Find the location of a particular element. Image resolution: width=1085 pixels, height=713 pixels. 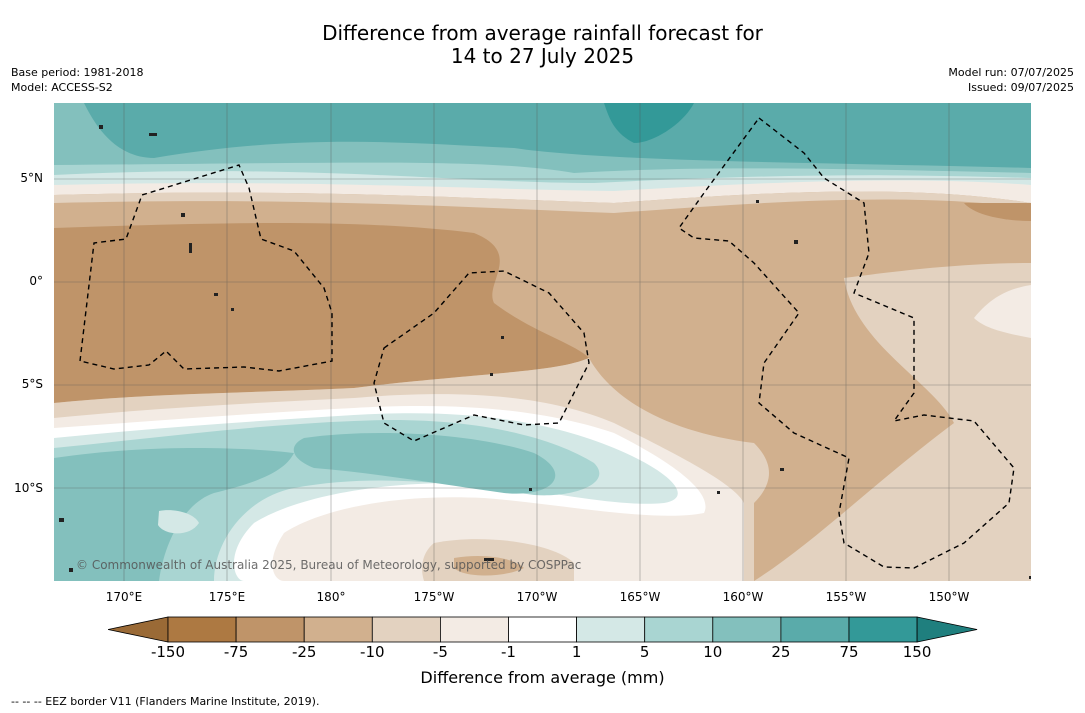

dry-core-west is located at coordinates (321, 313).